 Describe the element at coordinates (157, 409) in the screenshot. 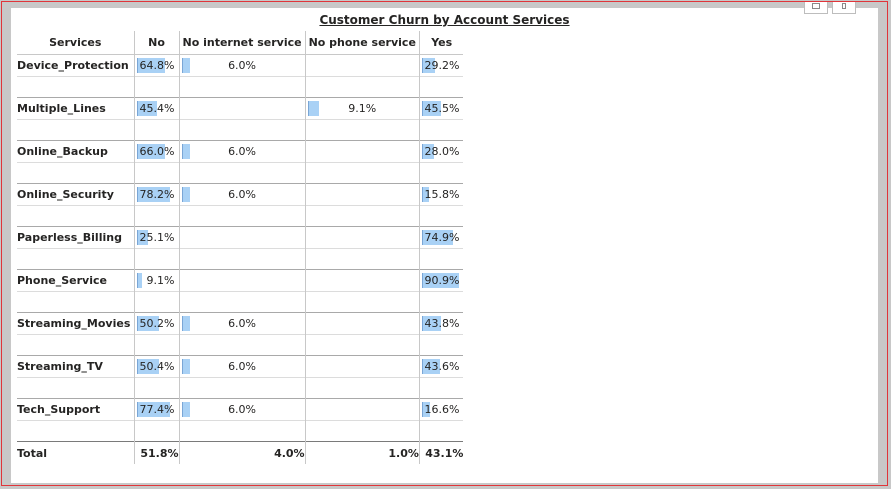

I see `data-label-no: 77.4%` at that location.